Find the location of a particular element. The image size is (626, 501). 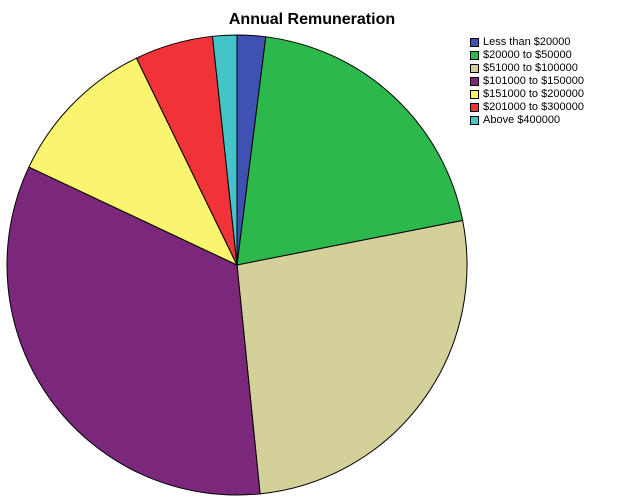

legend-label: $101000 to $150000 is located at coordinates (533, 81).